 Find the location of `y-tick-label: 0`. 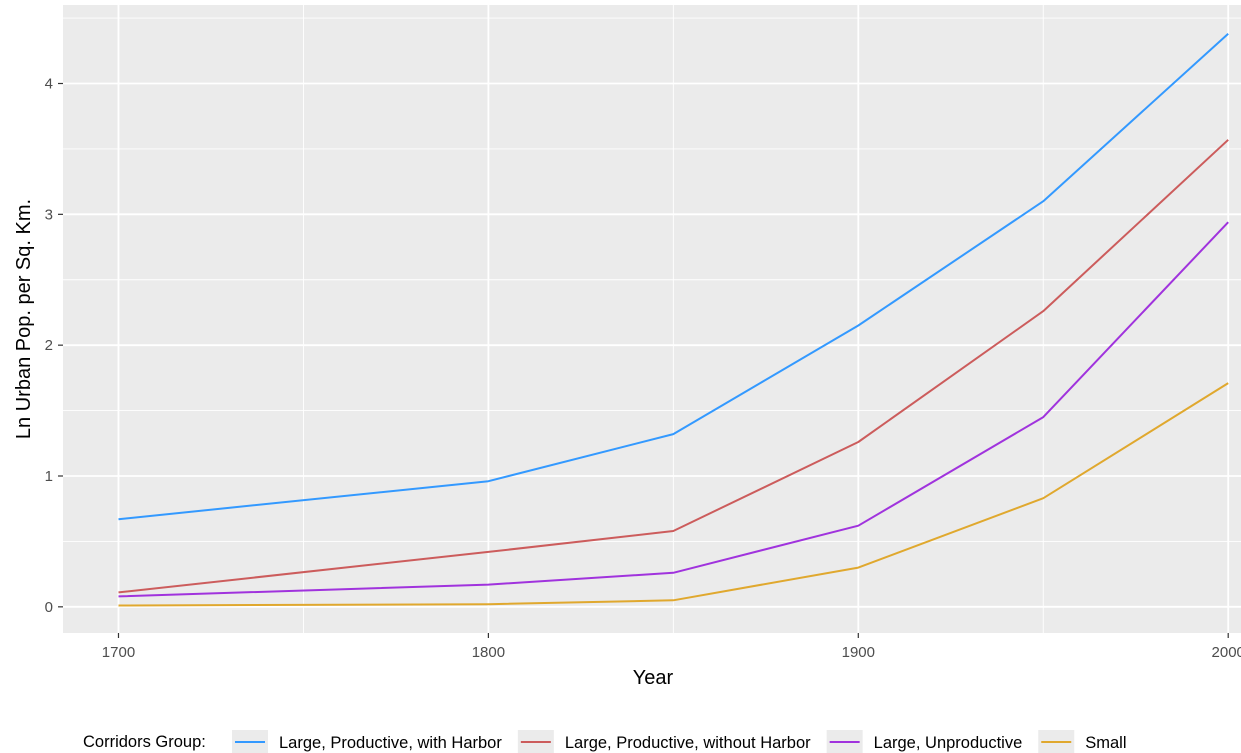

y-tick-label: 0 is located at coordinates (49, 607).